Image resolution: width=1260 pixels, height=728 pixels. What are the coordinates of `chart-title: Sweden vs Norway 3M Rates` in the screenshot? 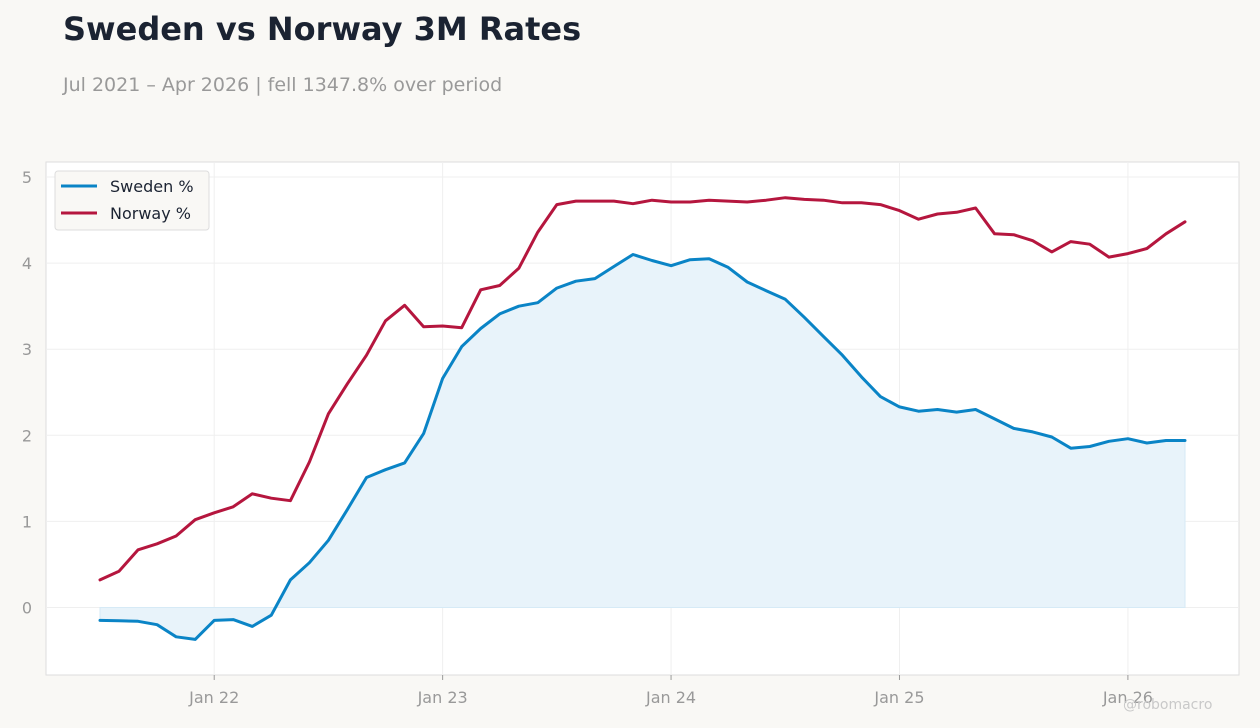 It's located at (322, 29).